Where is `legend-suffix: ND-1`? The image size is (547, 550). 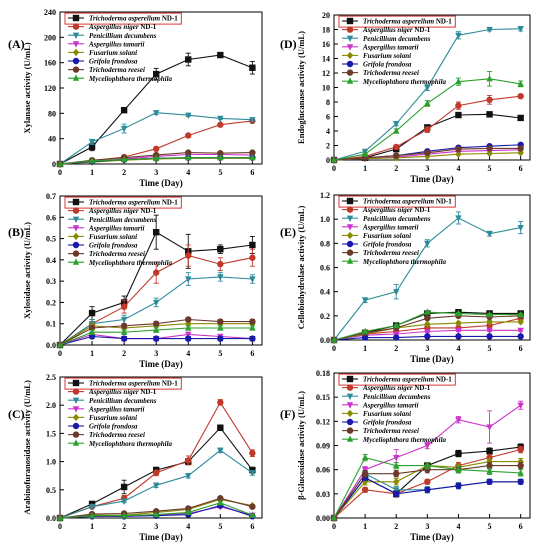
legend-suffix: ND-1 is located at coordinates (169, 19).